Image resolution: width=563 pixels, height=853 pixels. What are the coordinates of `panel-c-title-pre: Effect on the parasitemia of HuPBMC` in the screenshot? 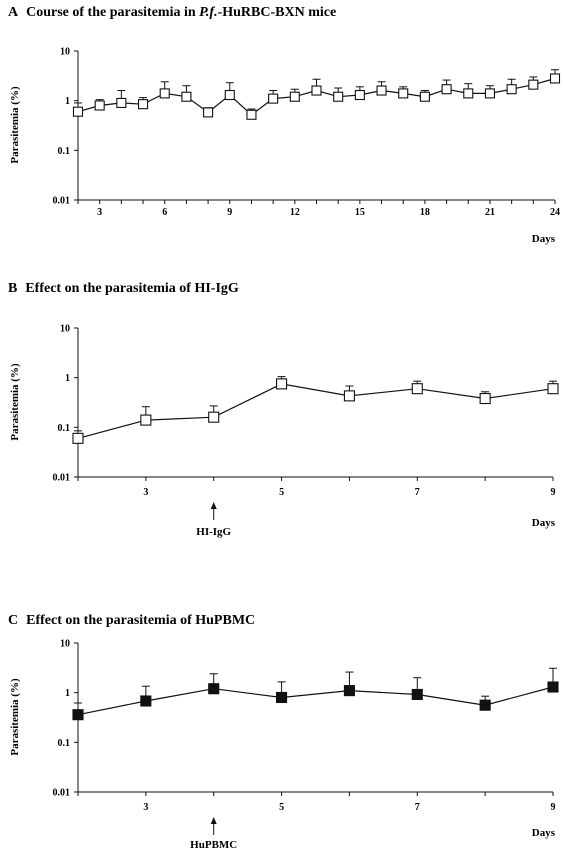 It's located at (140, 620).